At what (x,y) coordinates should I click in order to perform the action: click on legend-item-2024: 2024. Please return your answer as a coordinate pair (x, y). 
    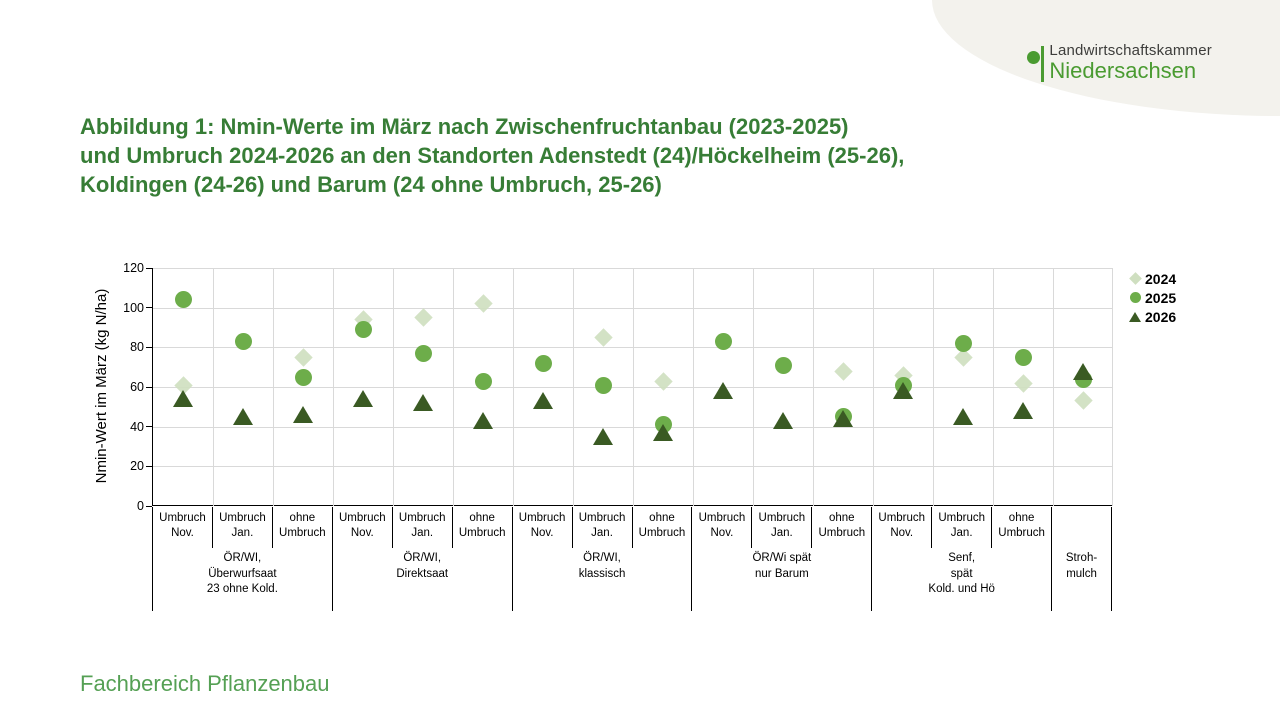
    Looking at the image, I should click on (1152, 278).